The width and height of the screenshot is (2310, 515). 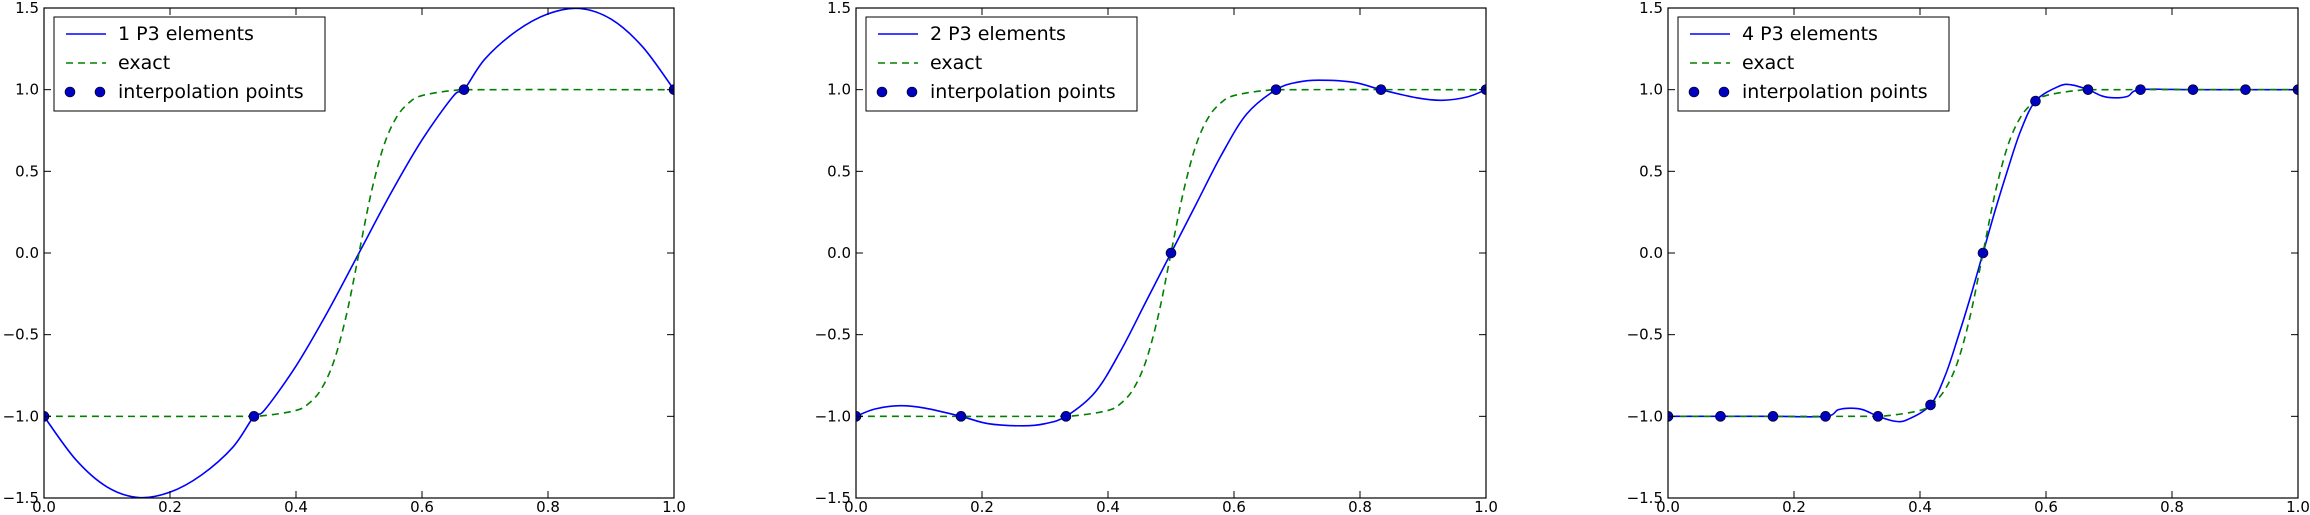 What do you see at coordinates (1813, 64) in the screenshot?
I see `legend: 4 P3 elements exact interpolation points` at bounding box center [1813, 64].